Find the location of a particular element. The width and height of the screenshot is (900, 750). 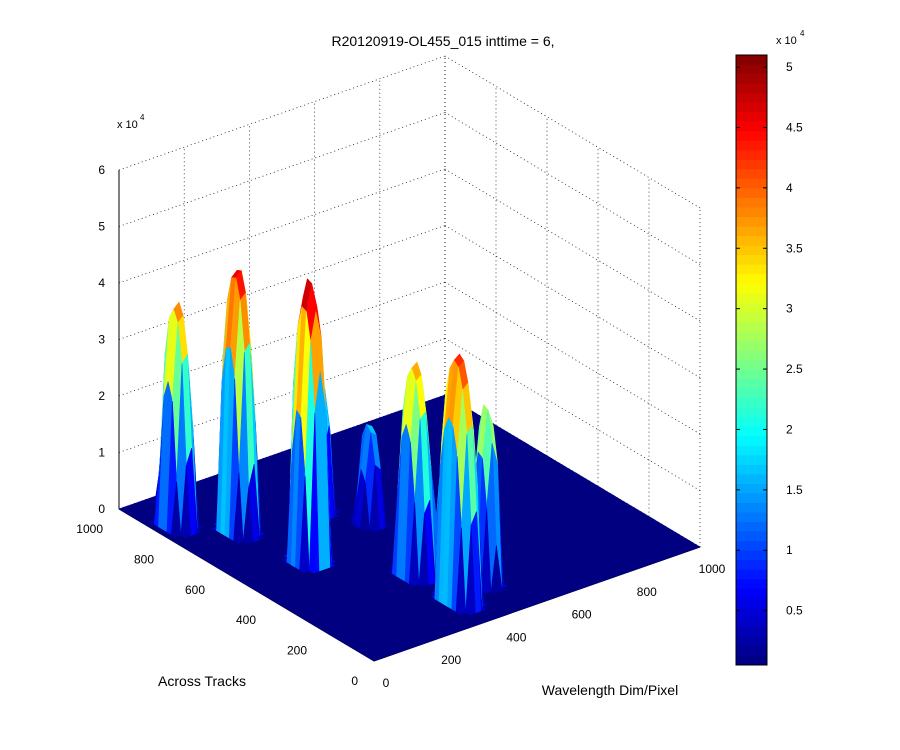

y-axis-label: Across Tracks is located at coordinates (202, 681).